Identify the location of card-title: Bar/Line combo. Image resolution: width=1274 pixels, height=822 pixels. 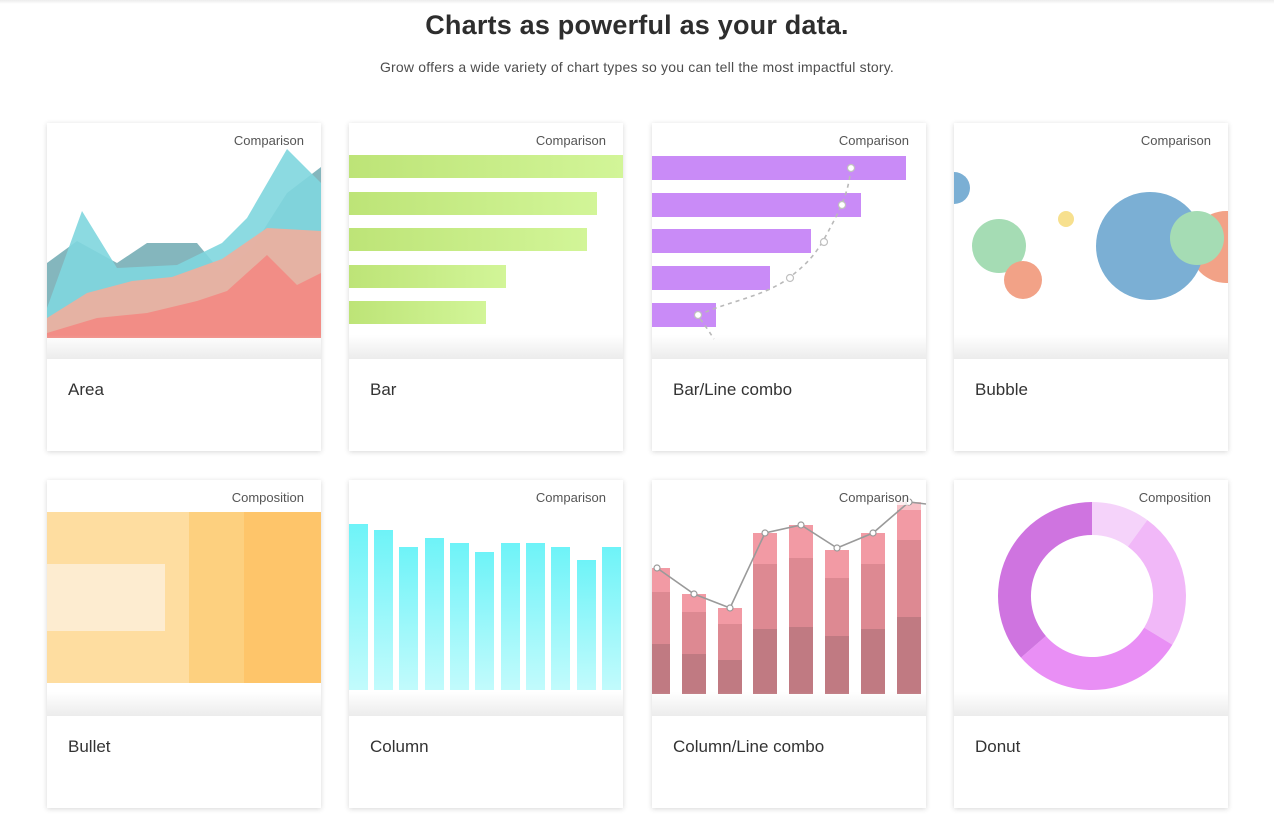
(733, 389).